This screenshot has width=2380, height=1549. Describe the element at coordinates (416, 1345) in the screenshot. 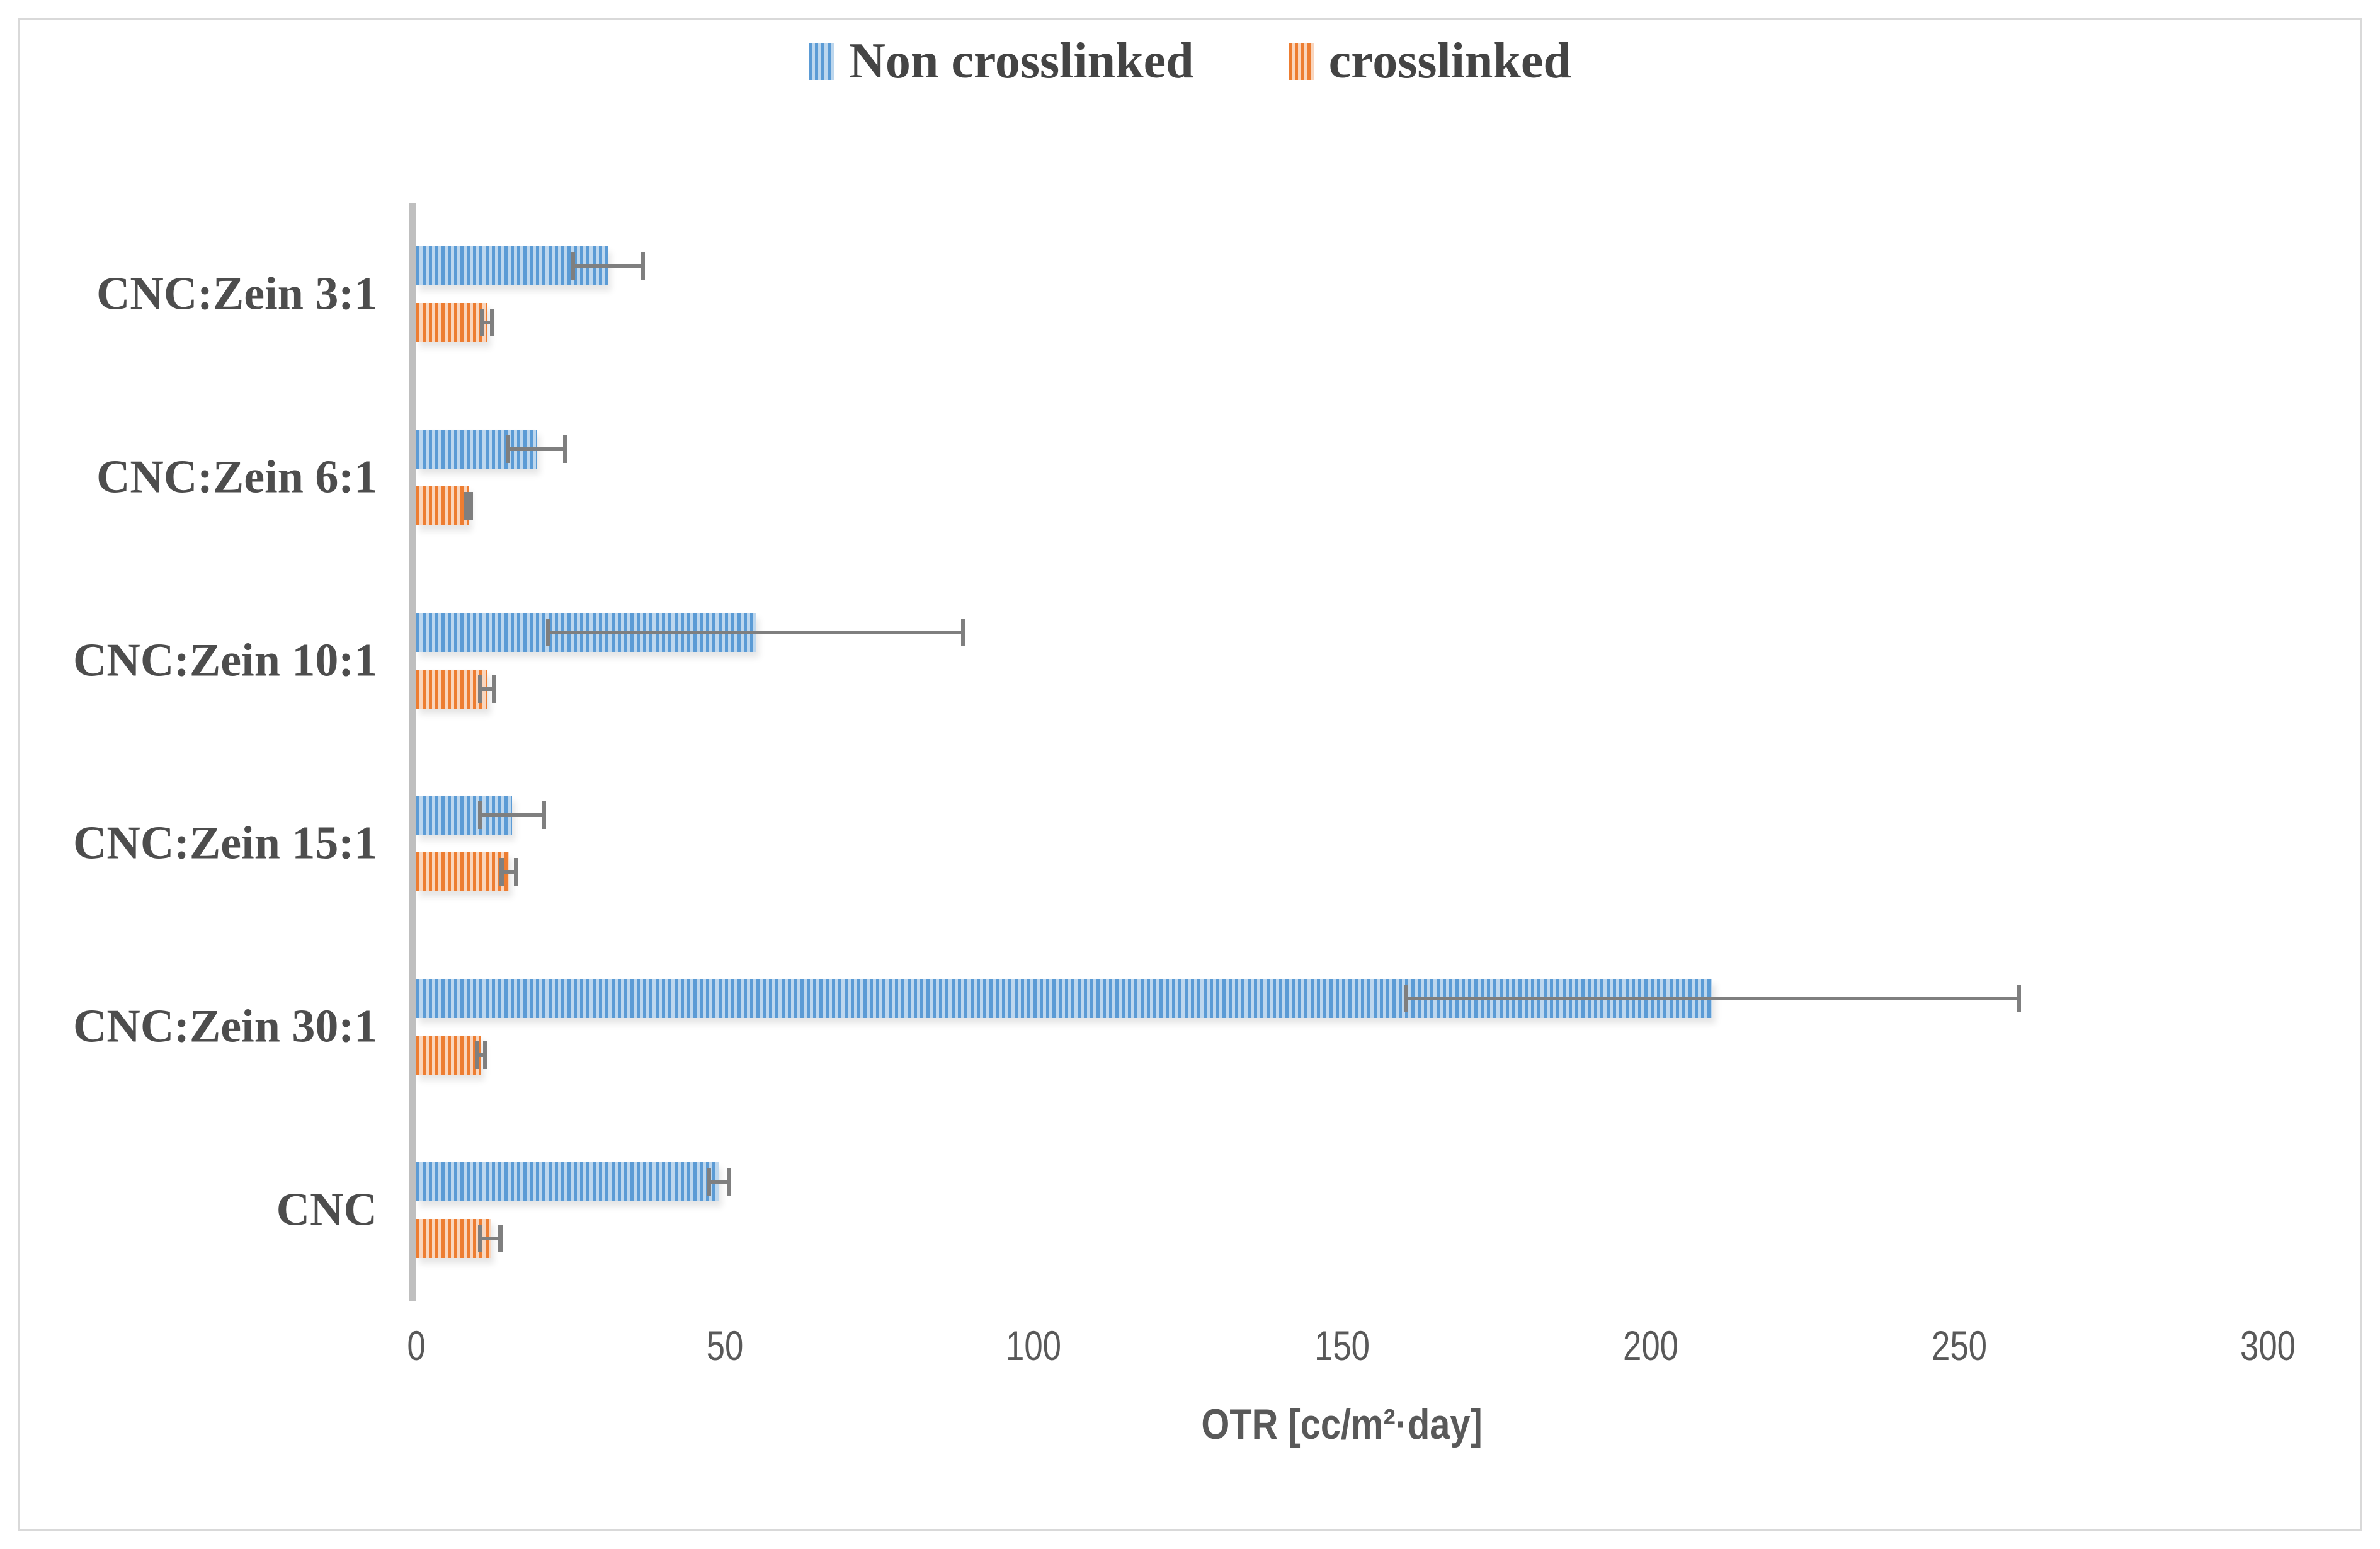

I see `x-tick-label: 0` at that location.